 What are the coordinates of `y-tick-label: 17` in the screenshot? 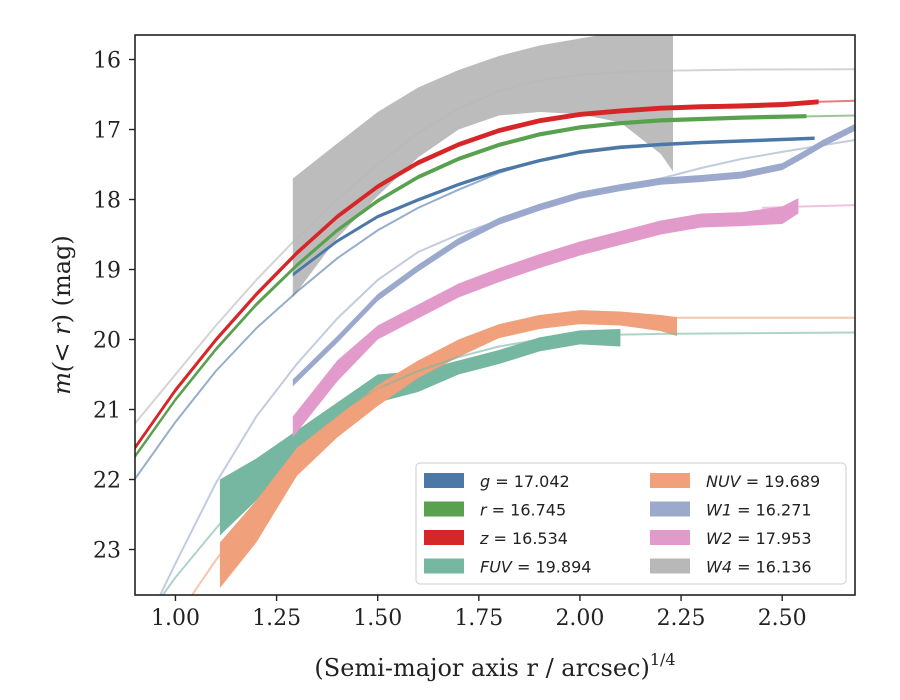 It's located at (107, 131).